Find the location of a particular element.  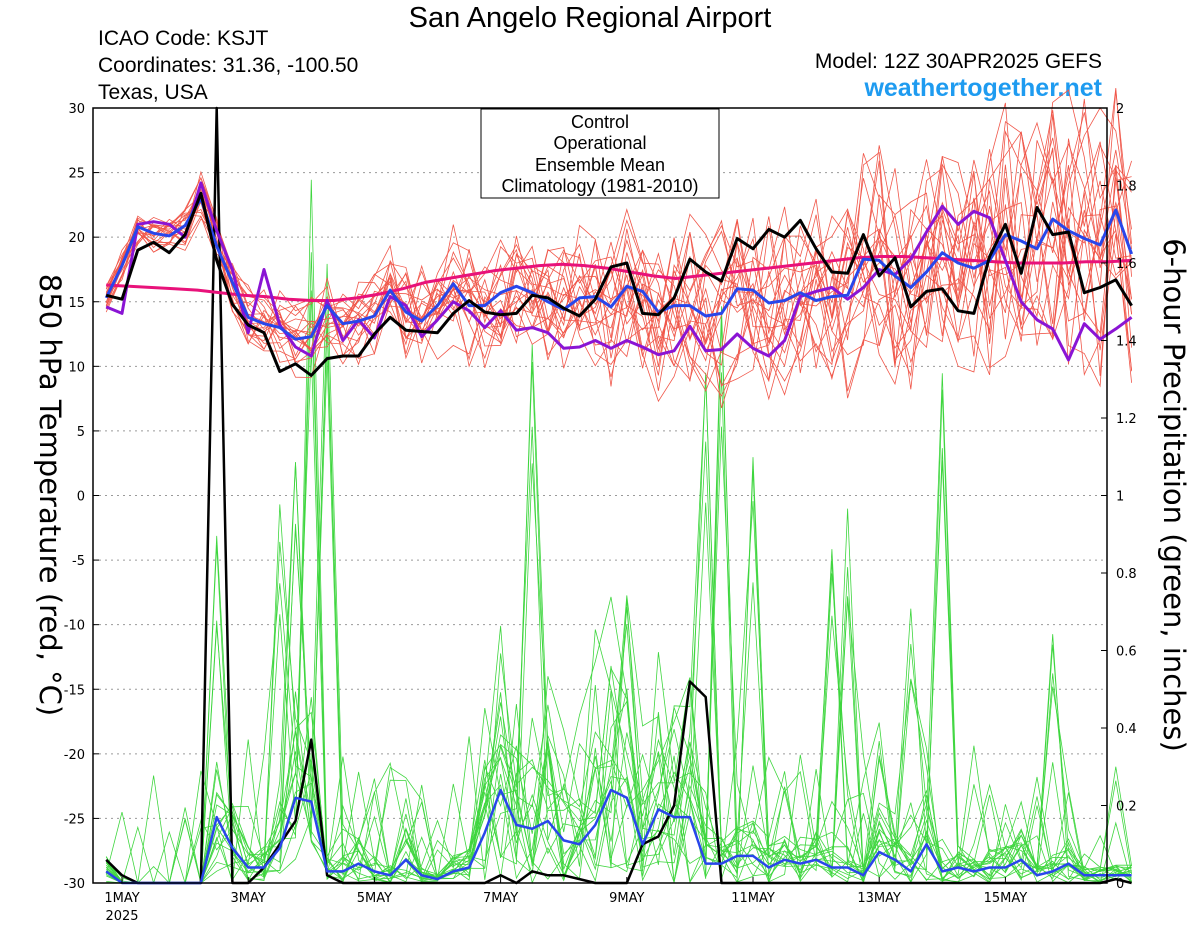

series-ensemble-mean-precipitation is located at coordinates (618, 836).